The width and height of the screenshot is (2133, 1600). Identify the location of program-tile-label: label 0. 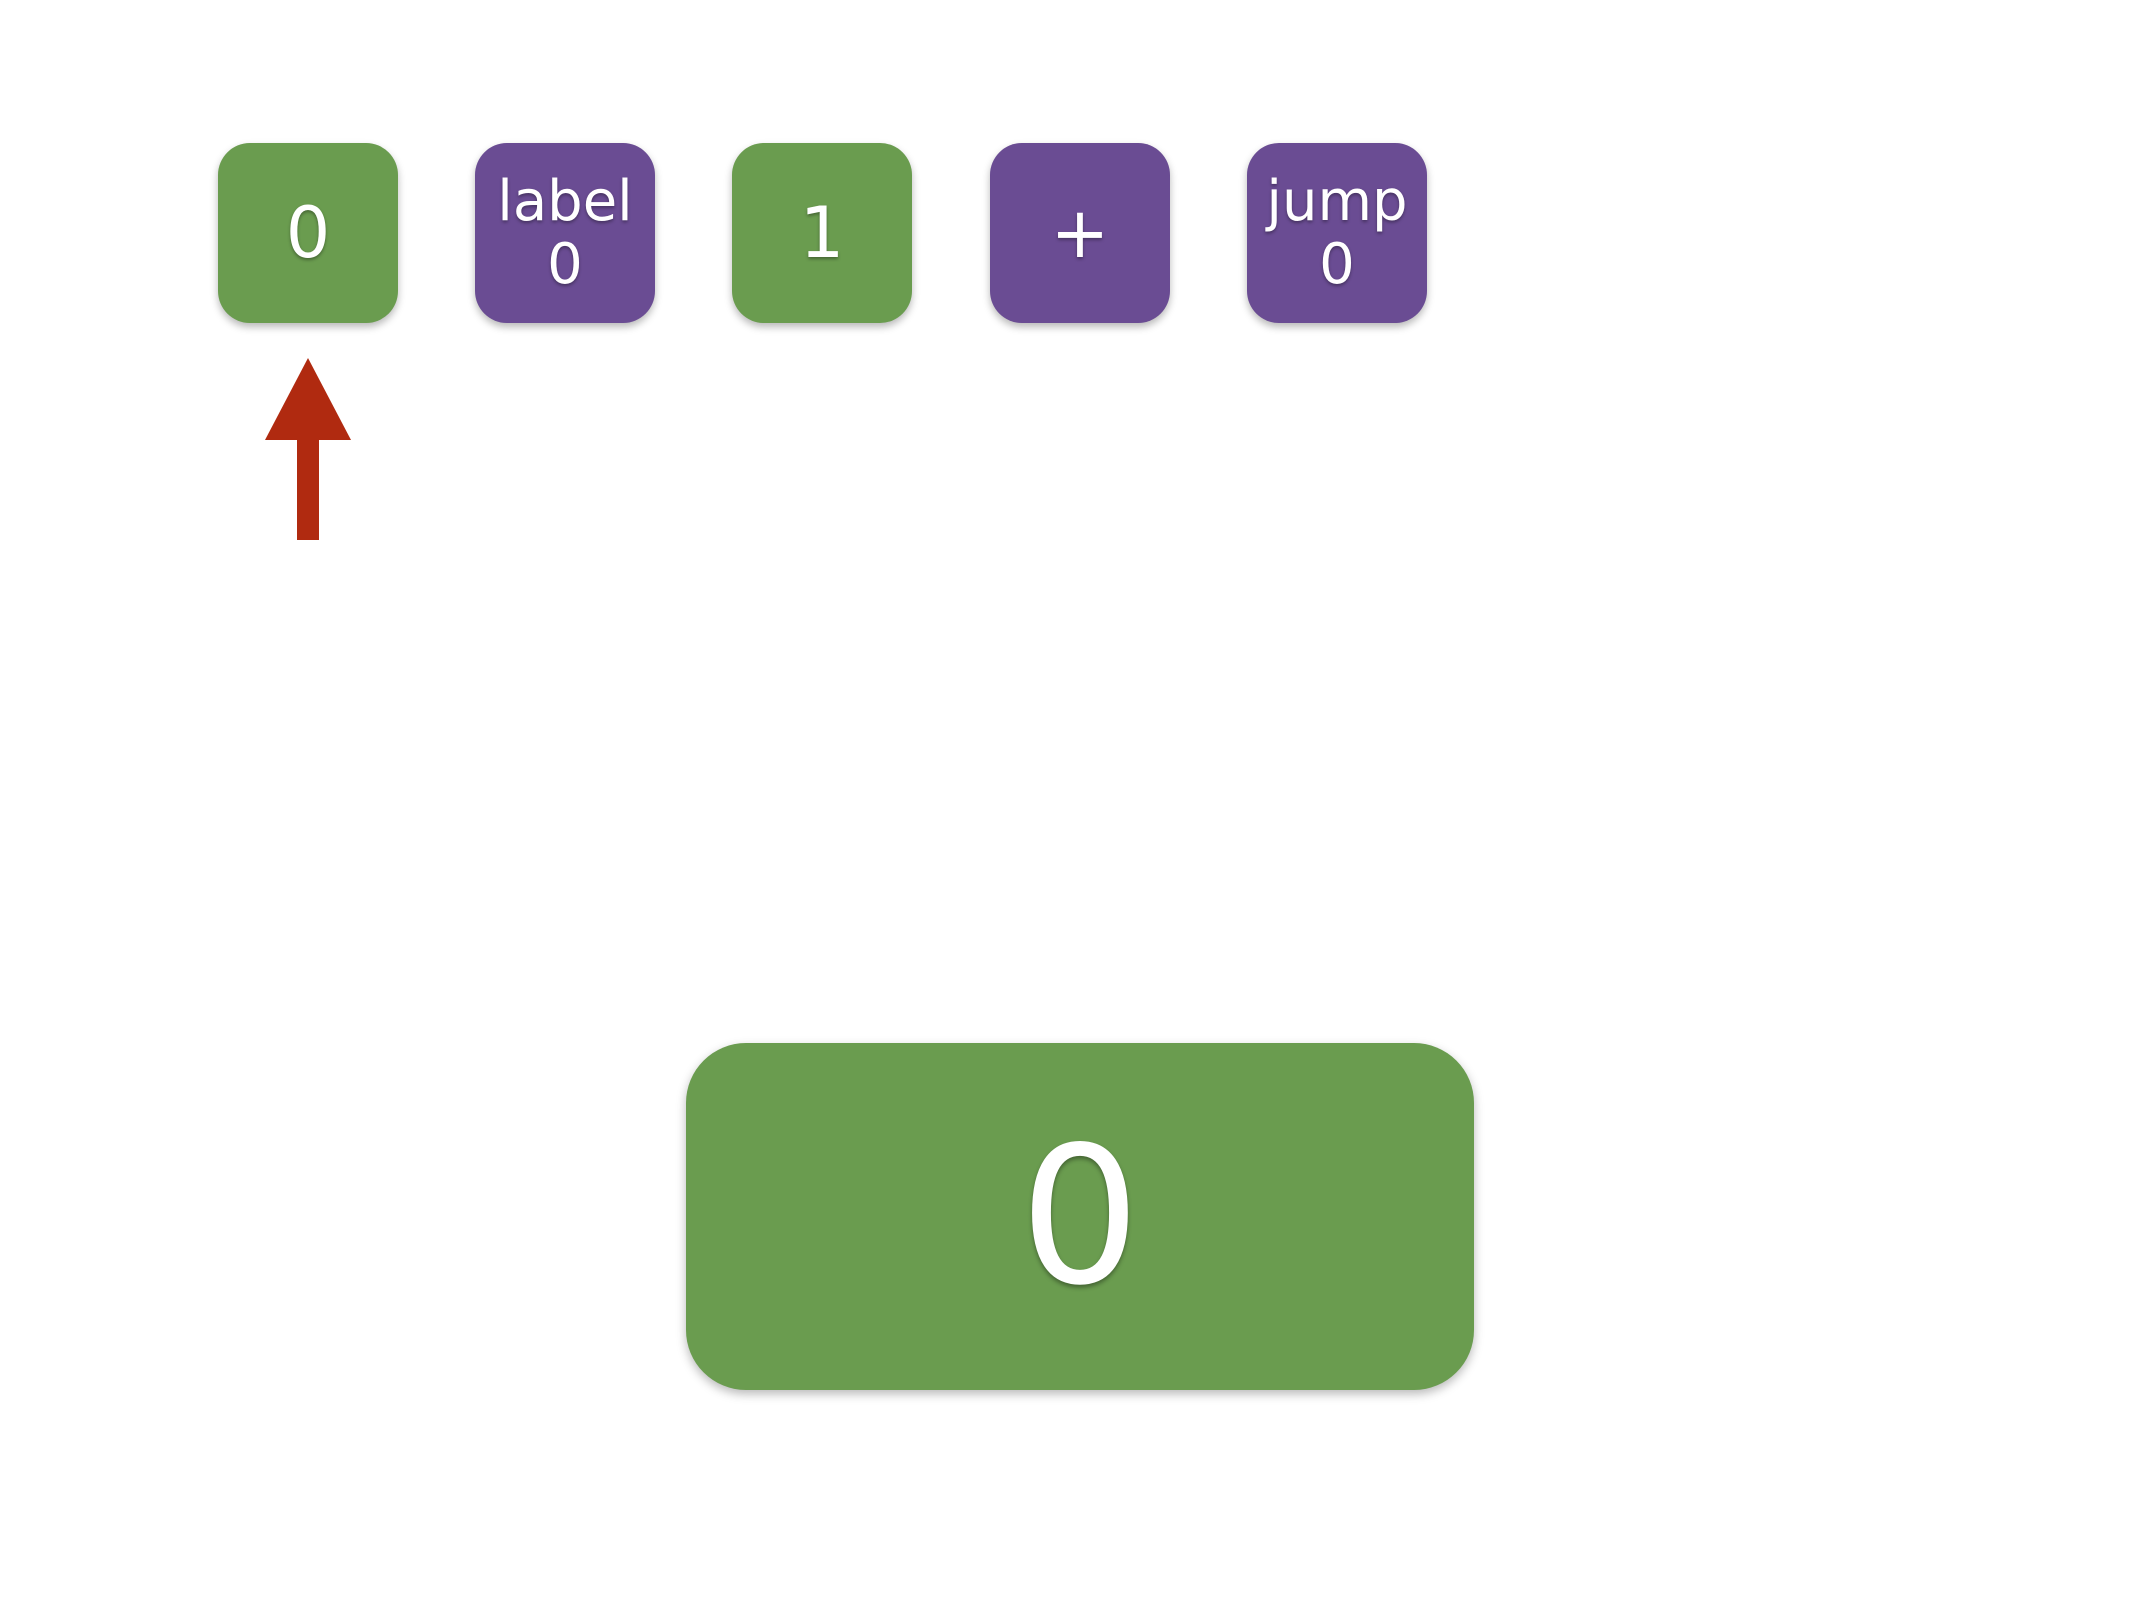
(565, 233).